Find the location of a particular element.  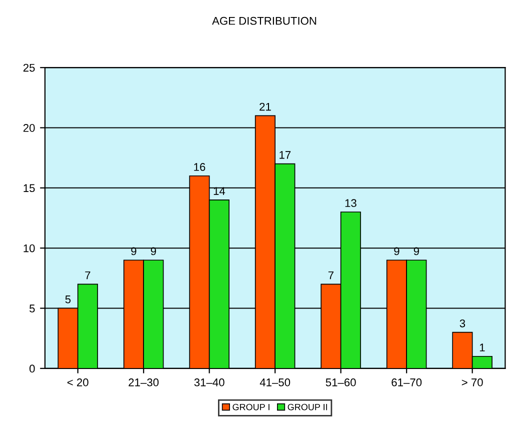

x-tick-label: 51–60 is located at coordinates (341, 382).